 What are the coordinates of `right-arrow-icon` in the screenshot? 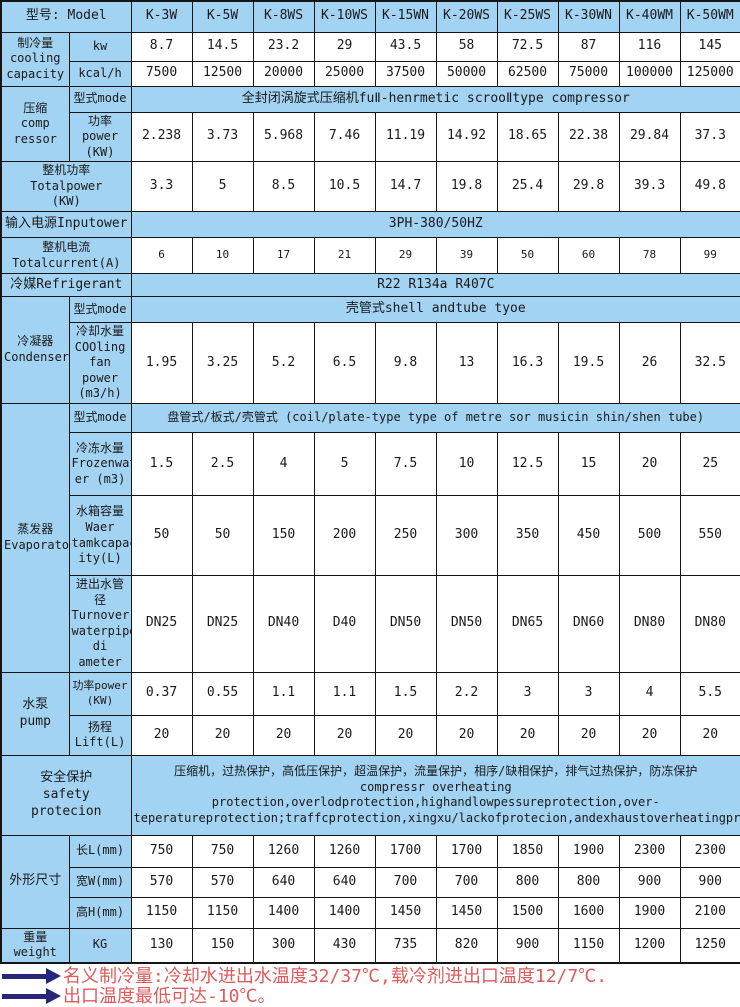 It's located at (31, 976).